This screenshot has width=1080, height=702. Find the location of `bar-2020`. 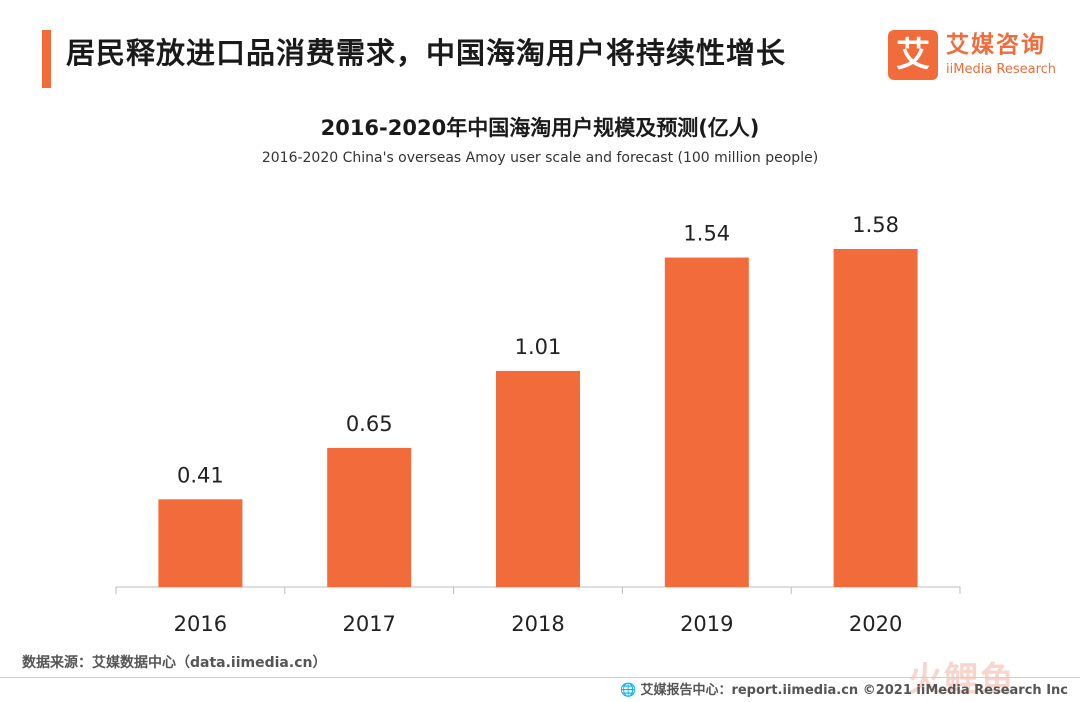

bar-2020 is located at coordinates (875, 418).